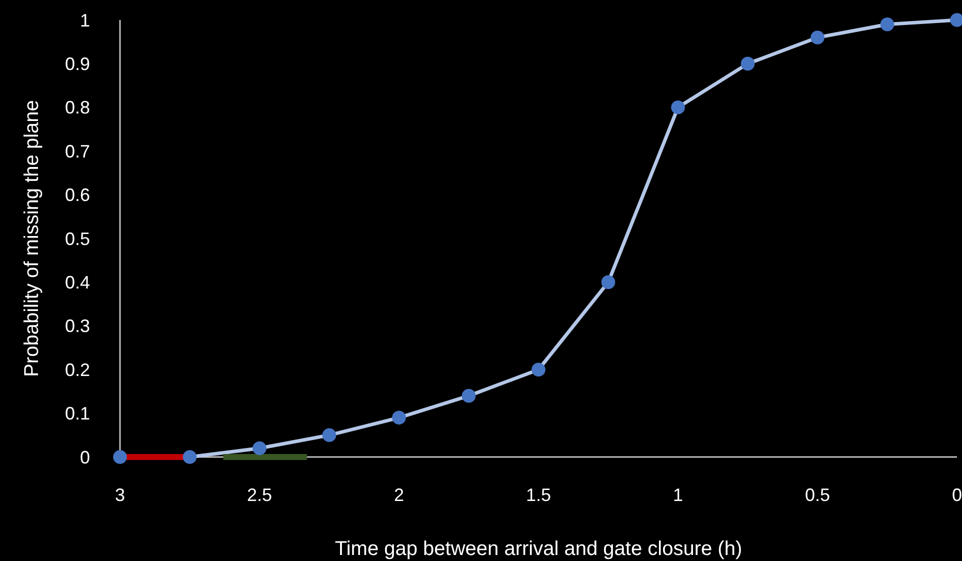 The height and width of the screenshot is (561, 962). I want to click on x-tick-label: 1.5, so click(539, 495).